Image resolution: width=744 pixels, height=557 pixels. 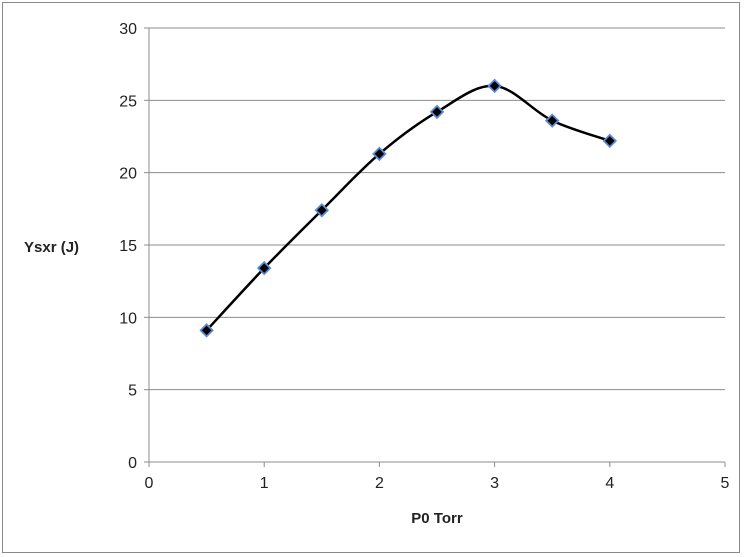 What do you see at coordinates (725, 483) in the screenshot?
I see `x-tick-label: 5` at bounding box center [725, 483].